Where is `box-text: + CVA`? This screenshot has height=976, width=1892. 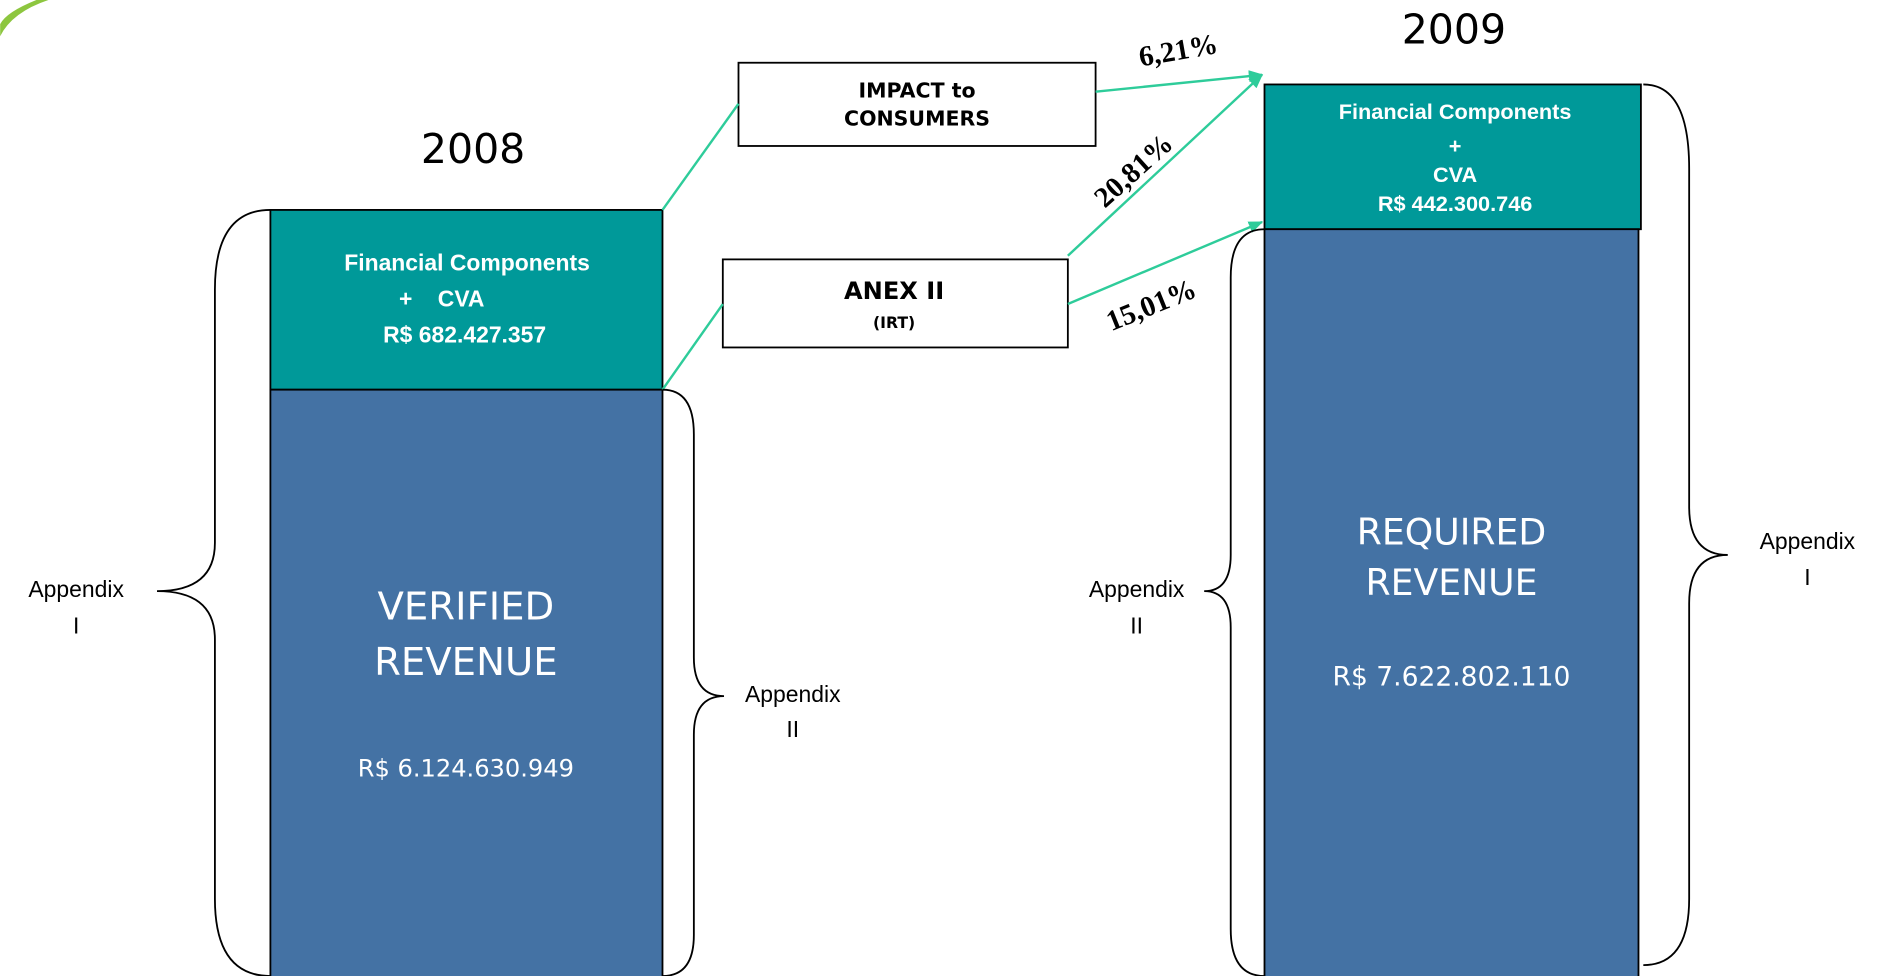
box-text: + CVA is located at coordinates (442, 298).